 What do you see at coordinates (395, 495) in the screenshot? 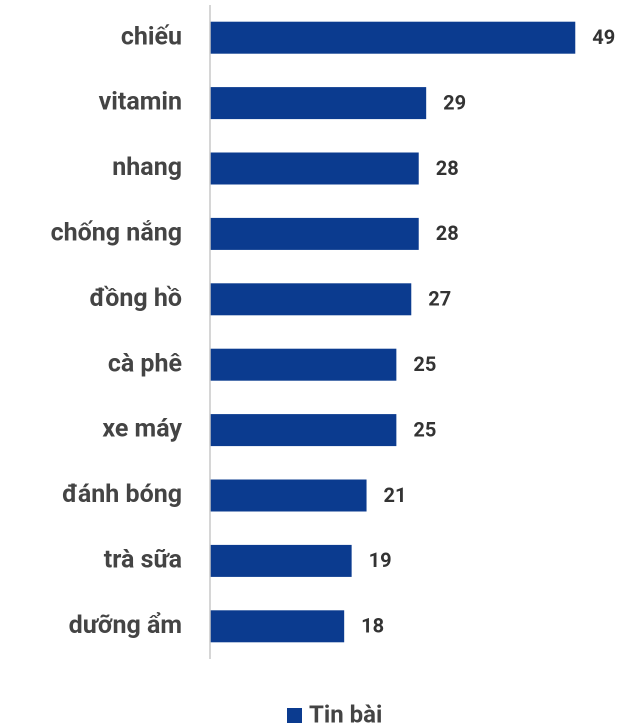
I see `data-label: 21` at bounding box center [395, 495].